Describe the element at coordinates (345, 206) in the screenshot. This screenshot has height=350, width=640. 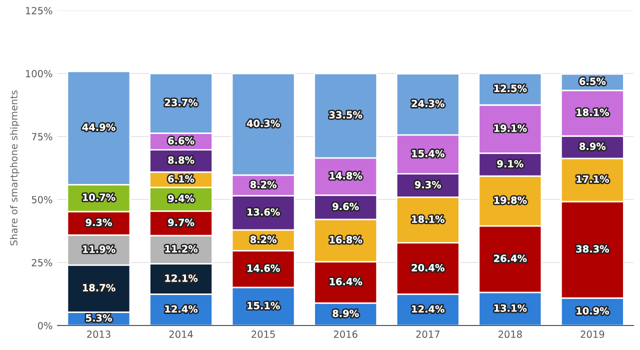
I see `data-label: 9.6%` at that location.